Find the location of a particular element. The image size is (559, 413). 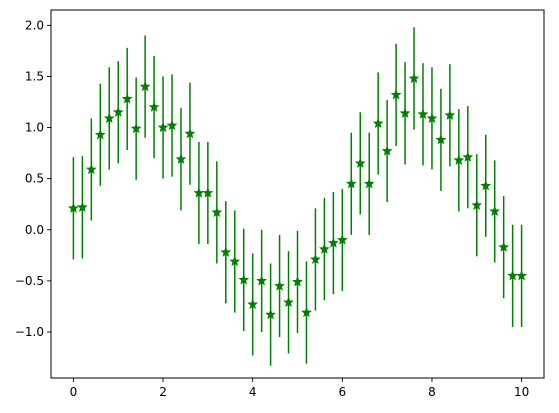

y-tick-label: 2.0 is located at coordinates (34, 25).